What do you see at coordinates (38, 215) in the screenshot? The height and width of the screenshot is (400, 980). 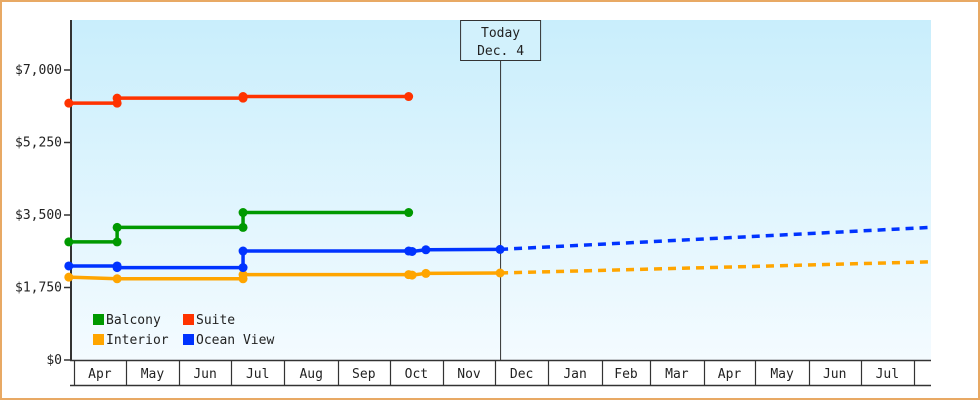 I see `y-tick-label: $3,500` at bounding box center [38, 215].